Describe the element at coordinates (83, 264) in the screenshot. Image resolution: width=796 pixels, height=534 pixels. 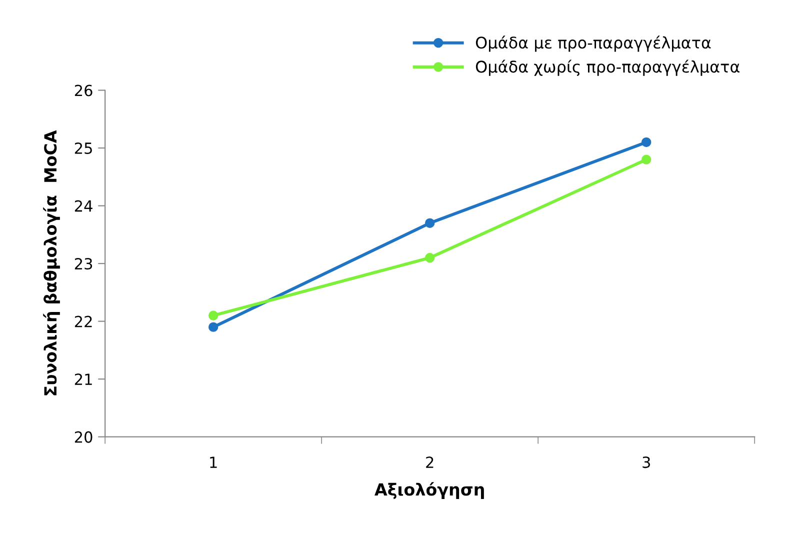
I see `y-tick-label: 23` at that location.